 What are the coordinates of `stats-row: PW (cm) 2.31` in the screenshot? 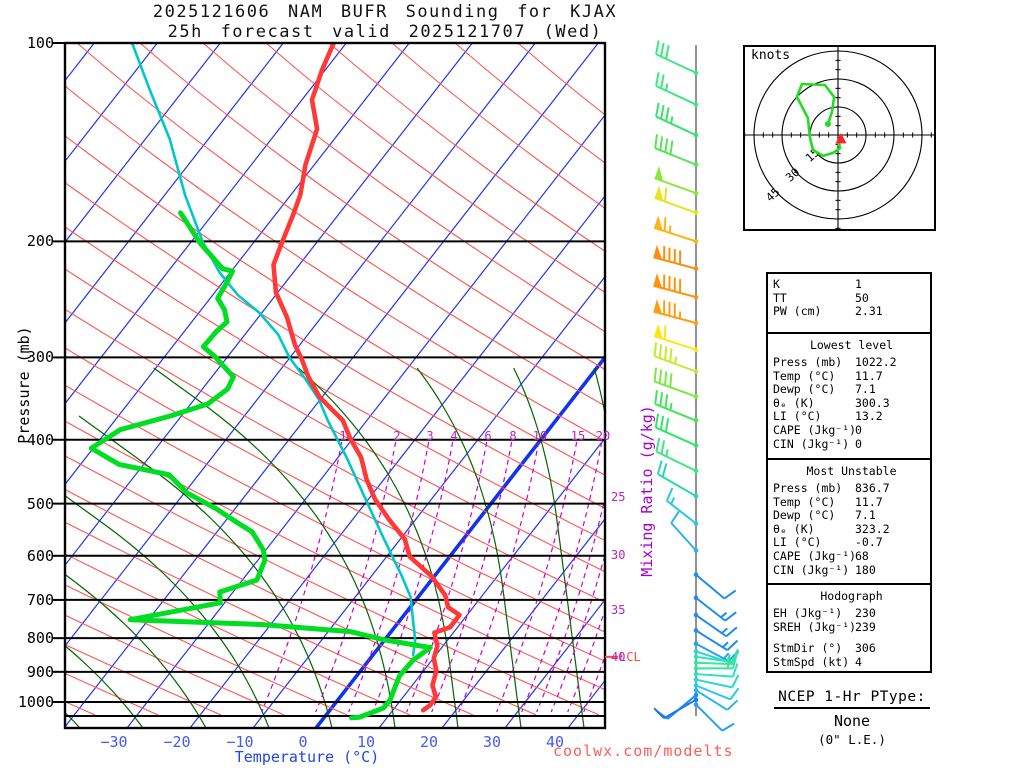 It's located at (851, 311).